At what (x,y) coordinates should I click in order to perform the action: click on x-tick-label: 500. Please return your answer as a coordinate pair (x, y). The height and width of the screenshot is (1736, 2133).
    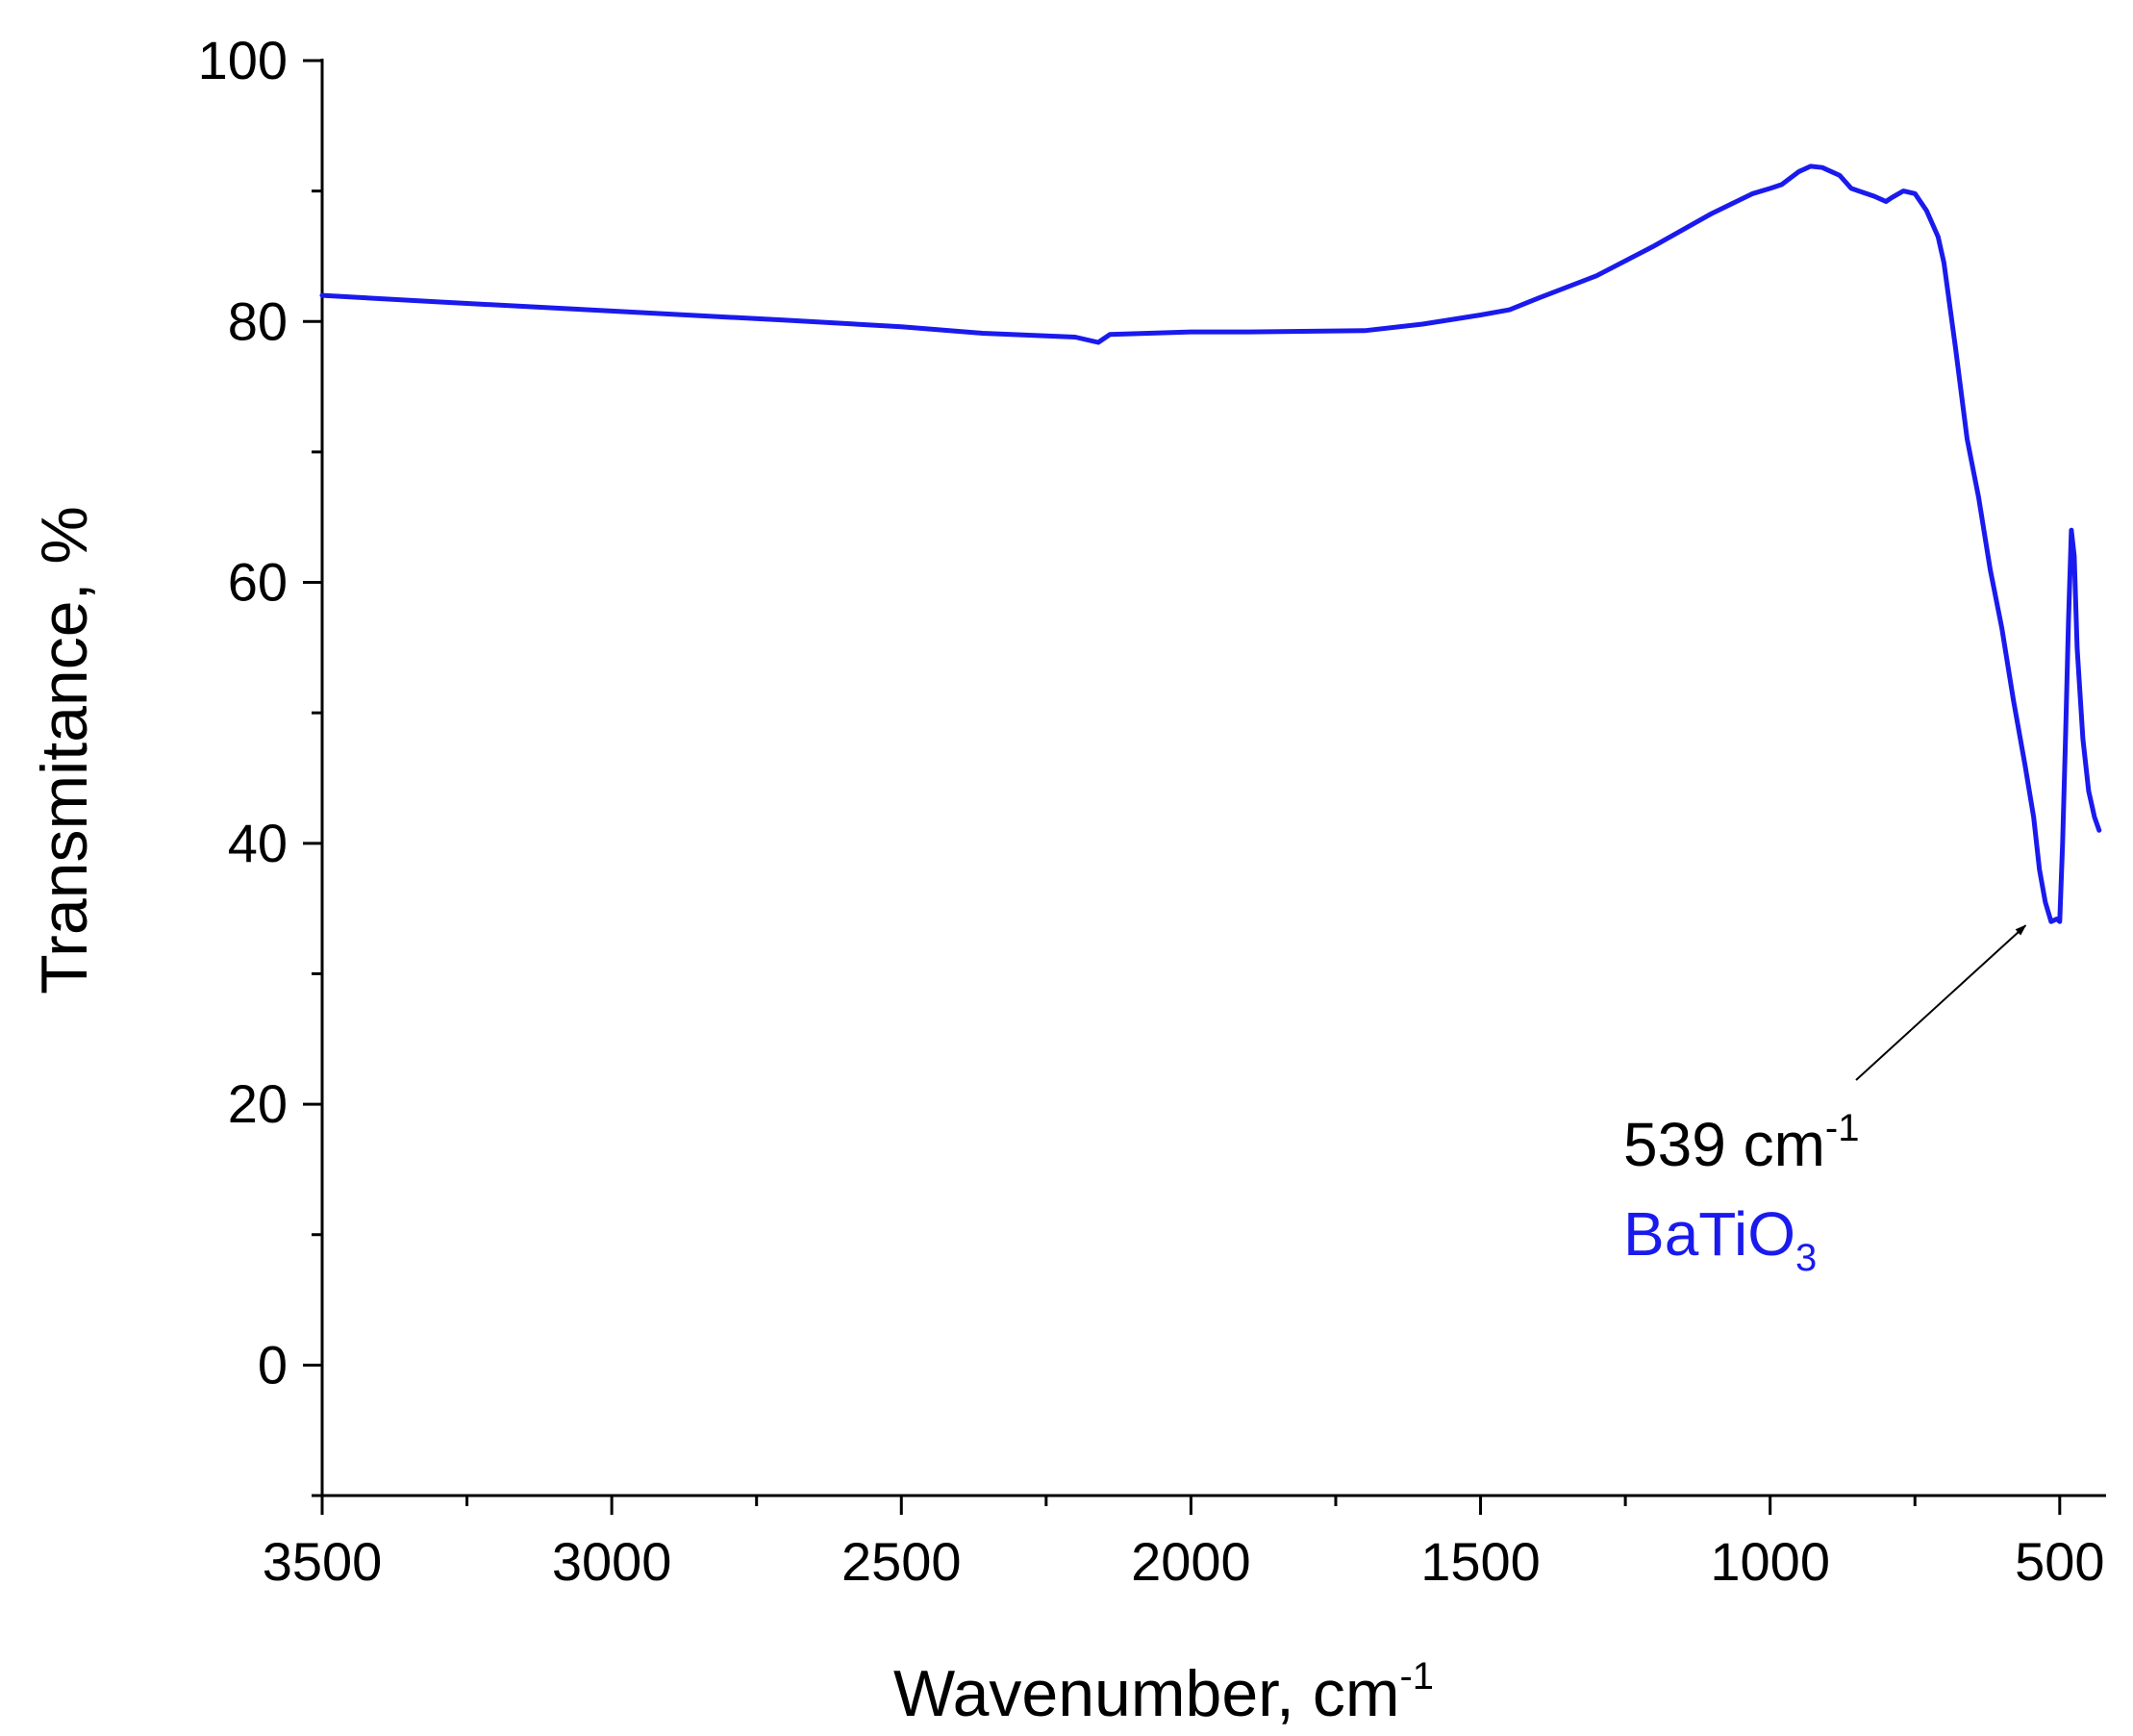
    Looking at the image, I should click on (2059, 1561).